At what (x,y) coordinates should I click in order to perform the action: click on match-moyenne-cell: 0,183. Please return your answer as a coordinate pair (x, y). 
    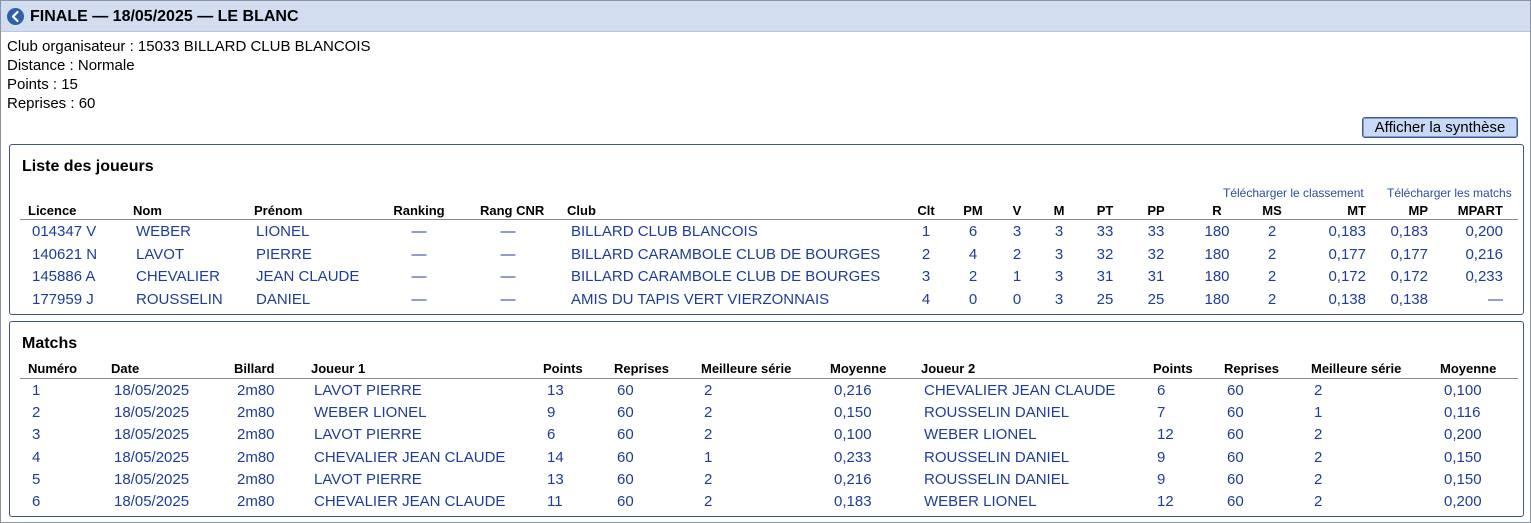
    Looking at the image, I should click on (853, 501).